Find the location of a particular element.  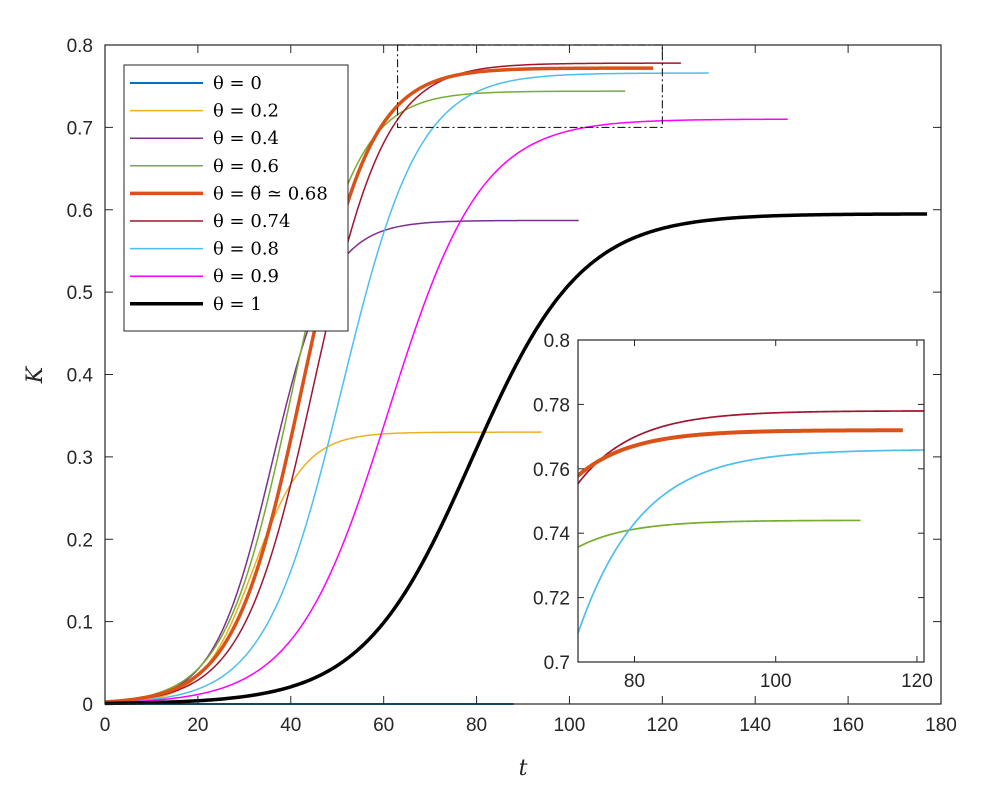

inset-y-tick-label: 0.7 is located at coordinates (557, 663).